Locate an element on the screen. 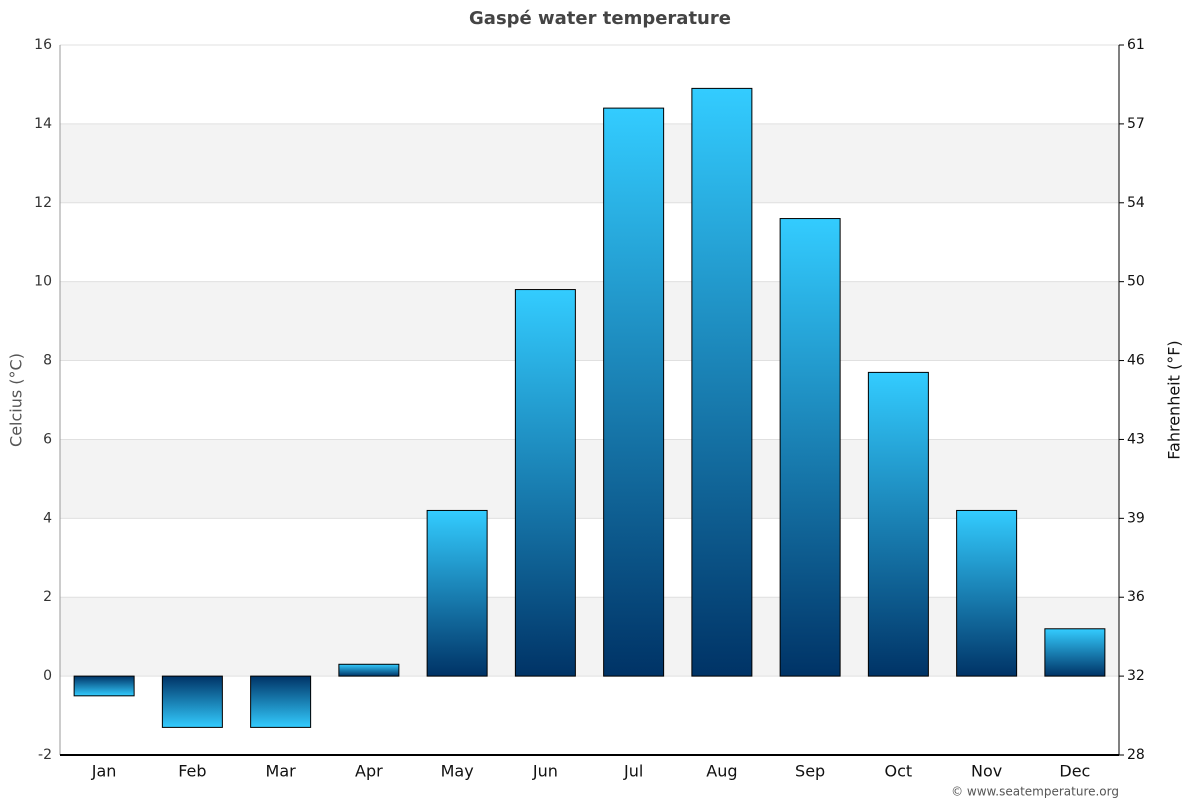  x-tick-label: Jan is located at coordinates (104, 771).